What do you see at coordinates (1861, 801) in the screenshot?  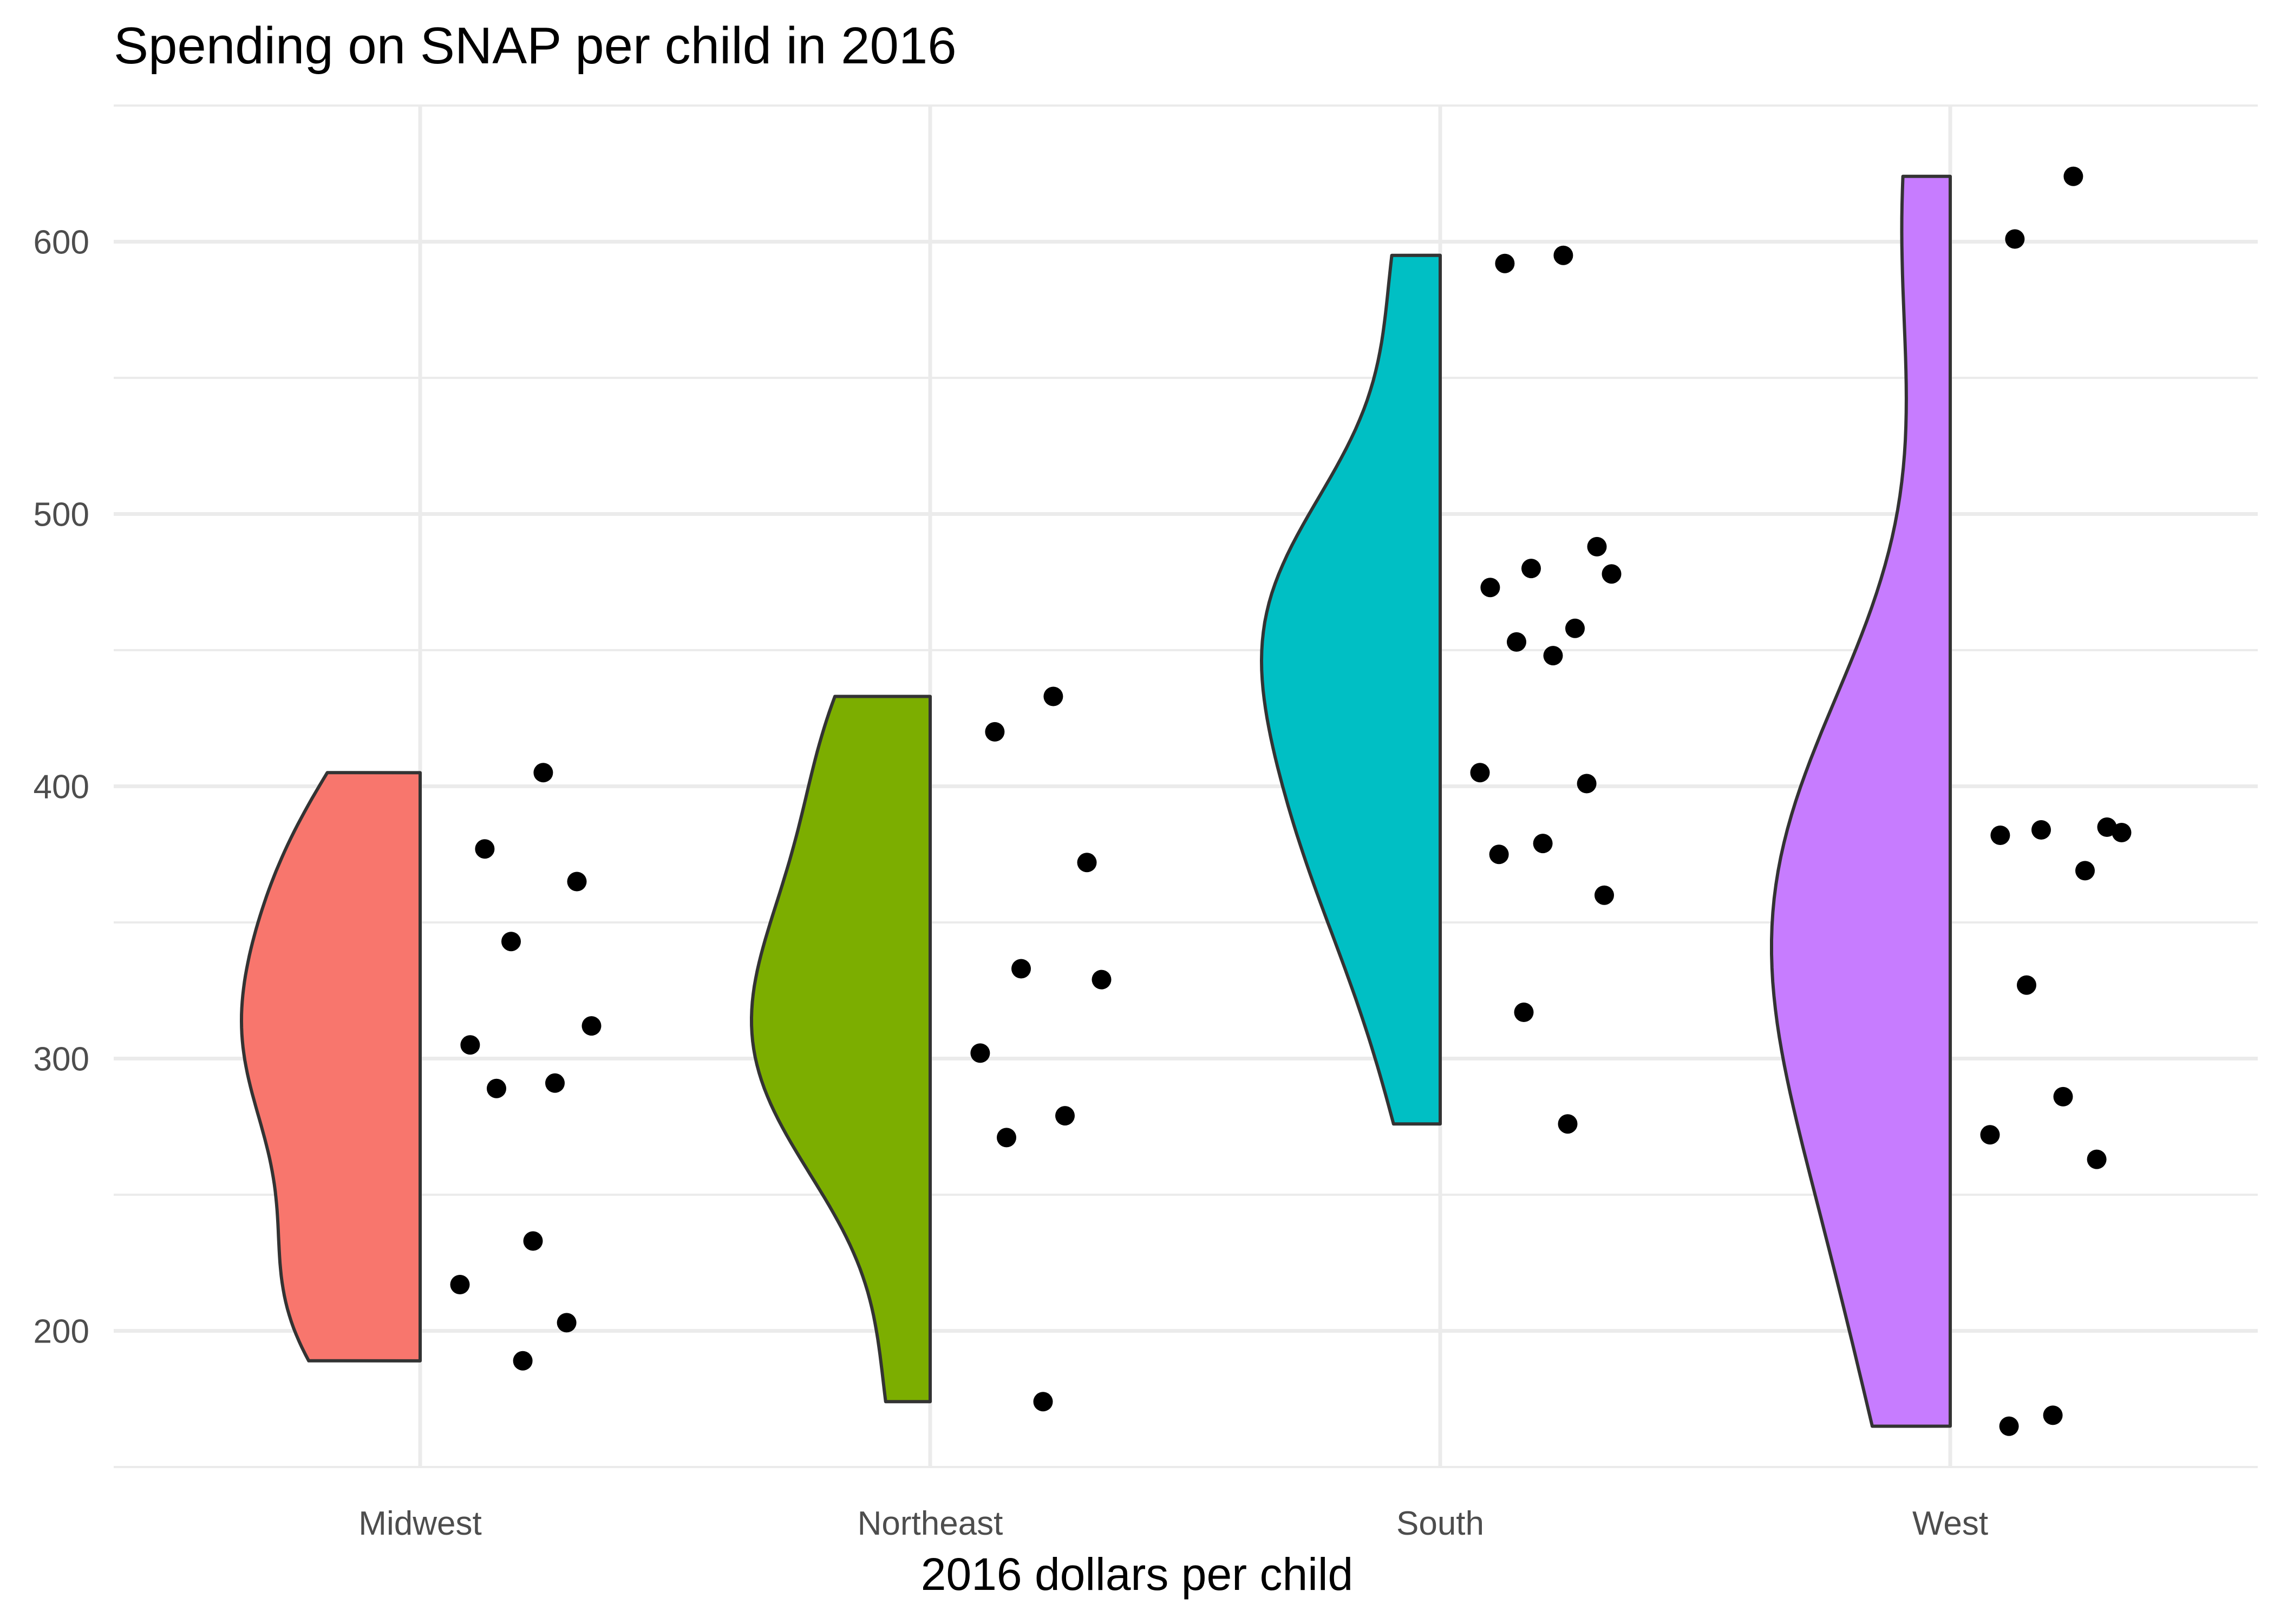 I see `violin-west` at bounding box center [1861, 801].